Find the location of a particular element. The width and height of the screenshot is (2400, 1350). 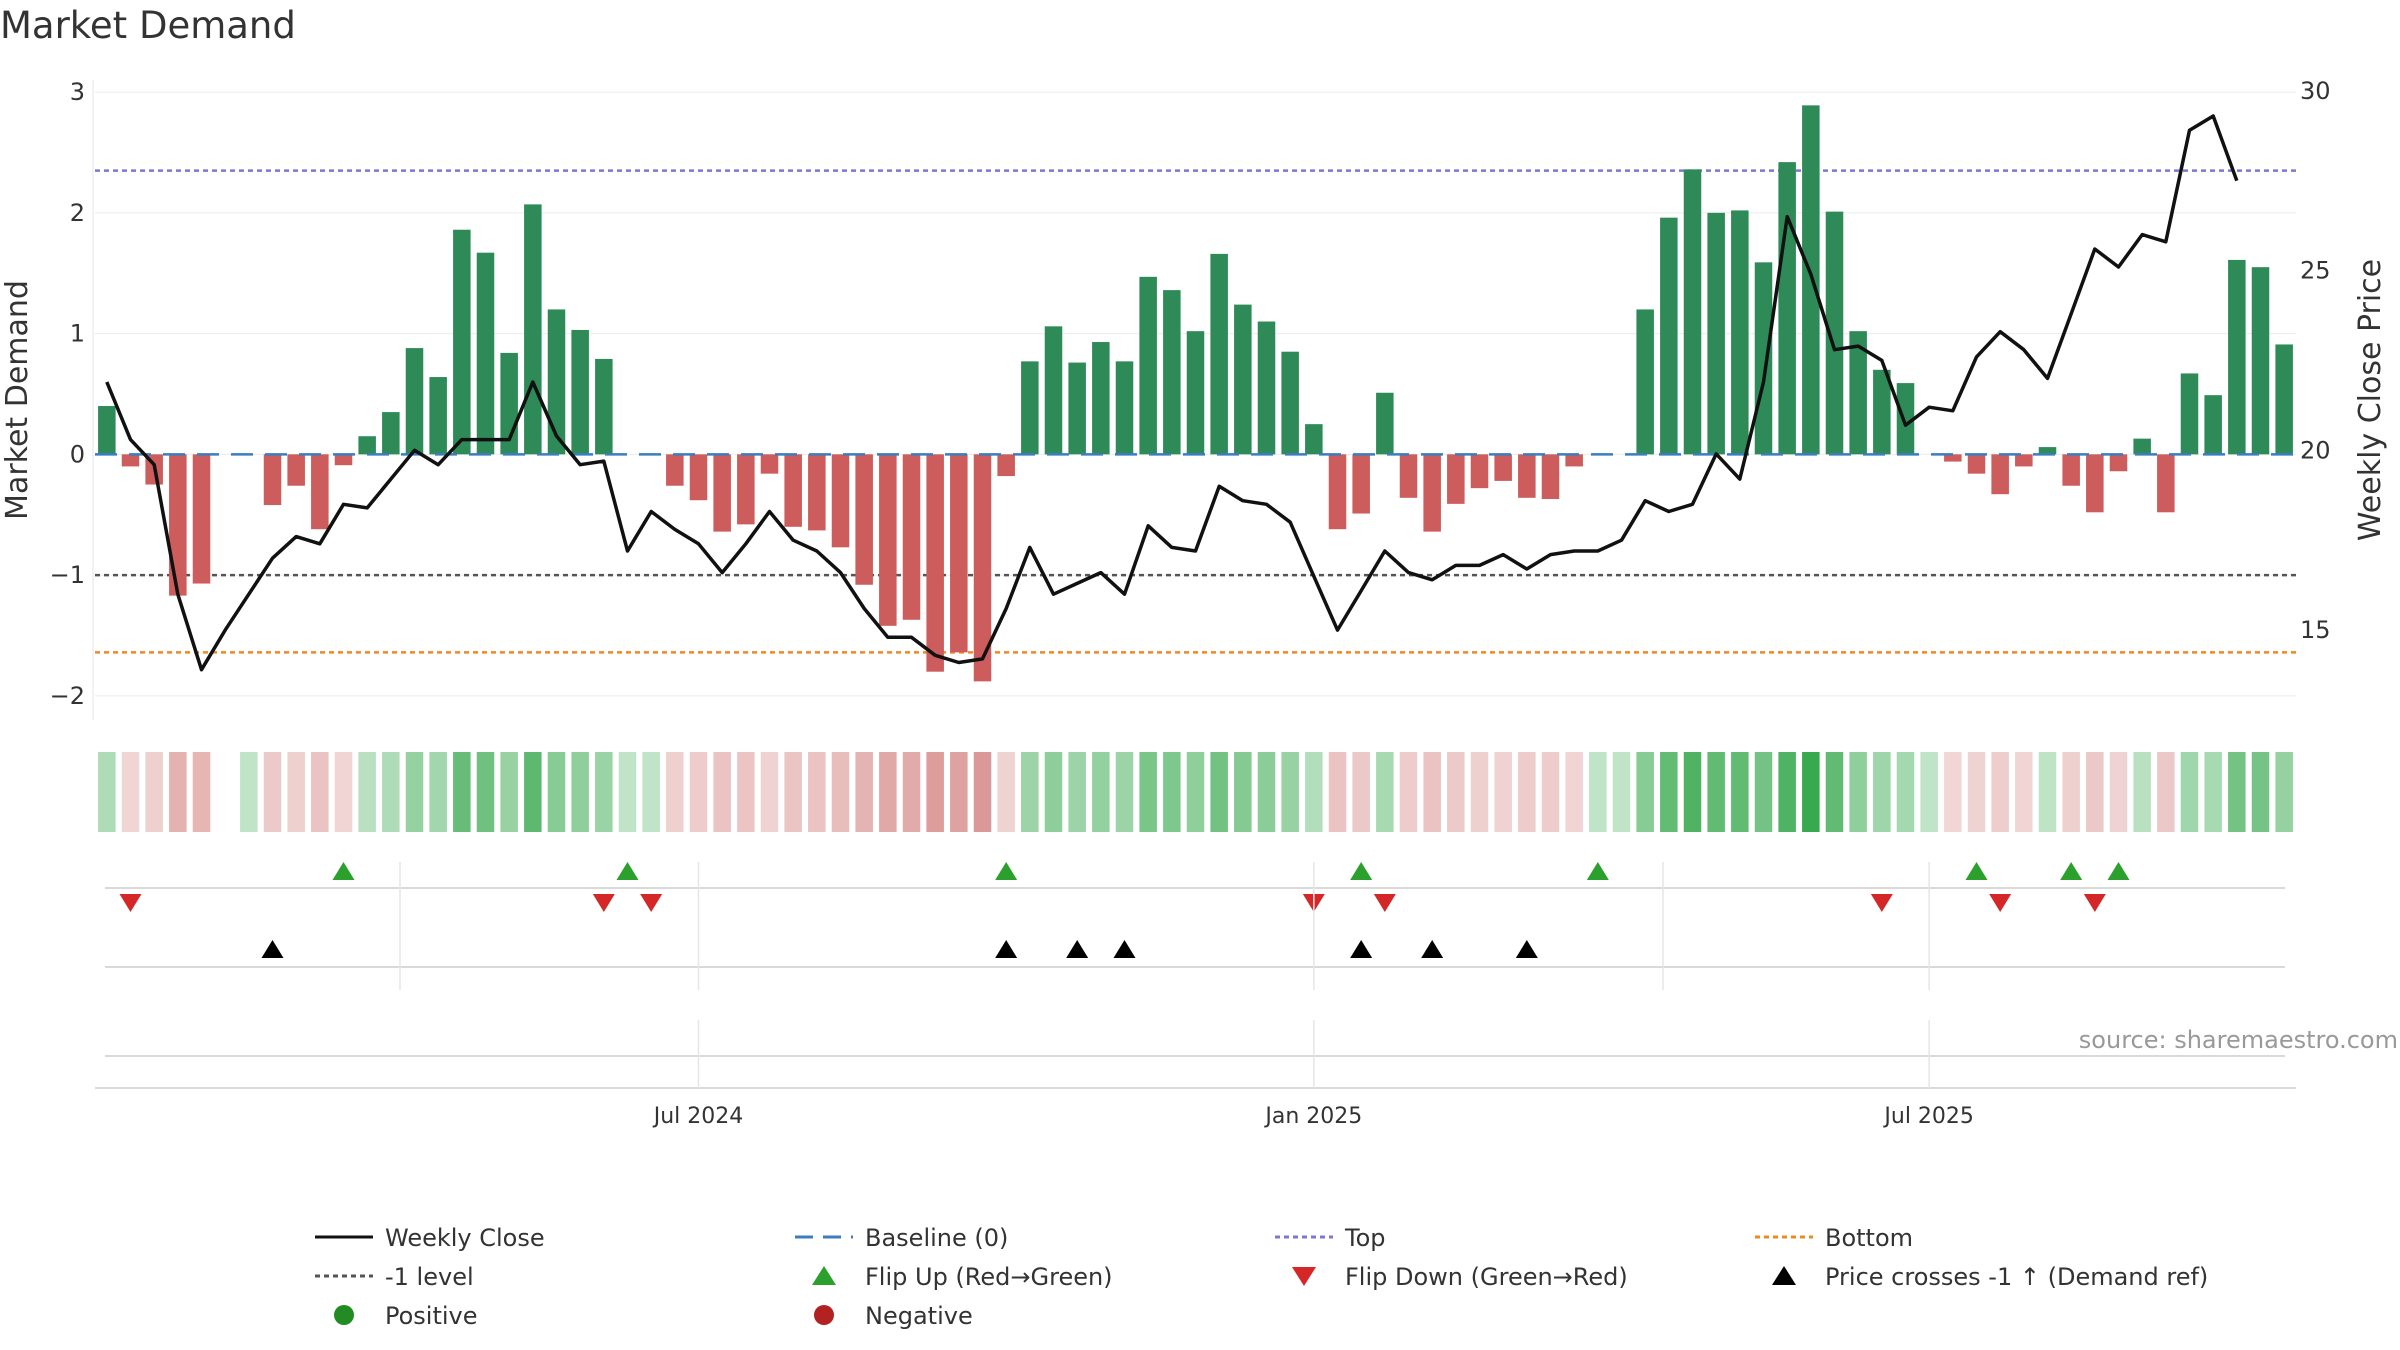

date-tick-label: Jul 2024 is located at coordinates (698, 1116).